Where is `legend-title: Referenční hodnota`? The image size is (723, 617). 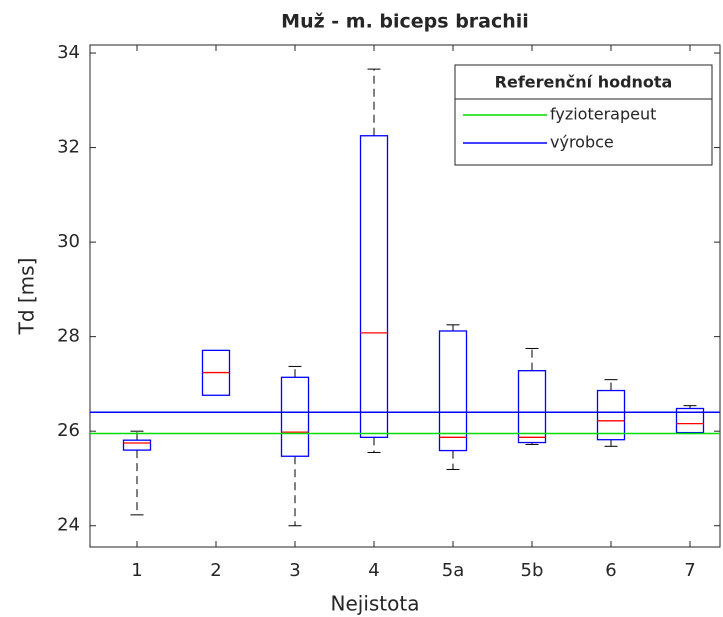
legend-title: Referenční hodnota is located at coordinates (584, 82).